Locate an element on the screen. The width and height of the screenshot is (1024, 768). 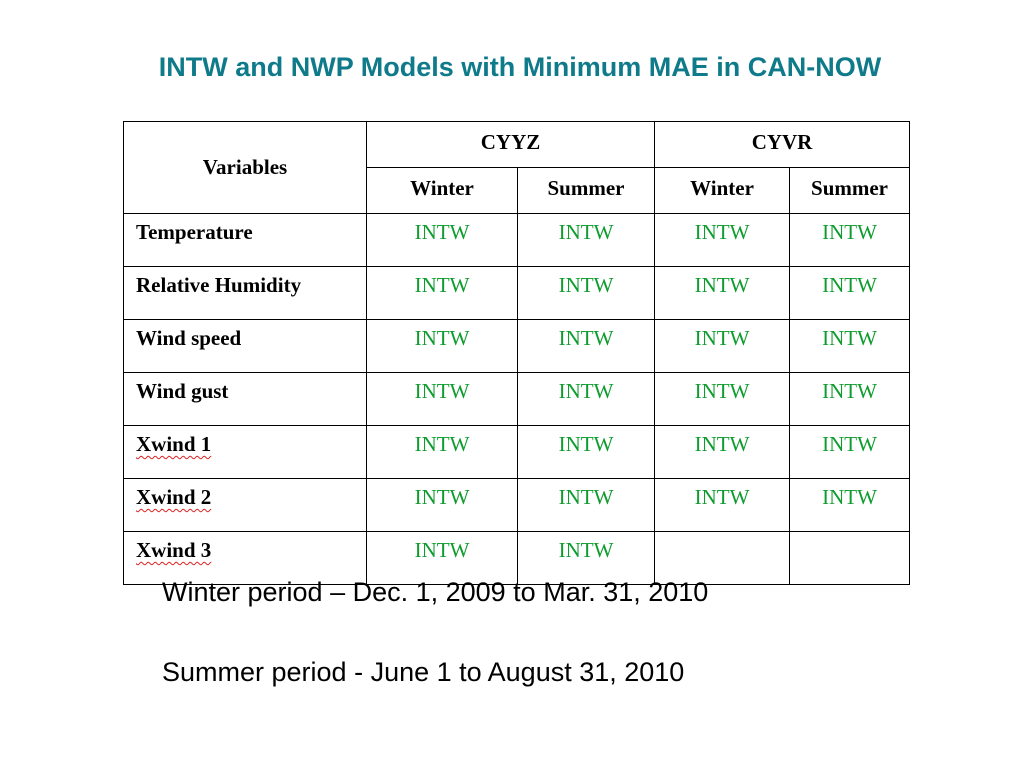
season-header-cyvr-winter: Winter is located at coordinates (722, 190).